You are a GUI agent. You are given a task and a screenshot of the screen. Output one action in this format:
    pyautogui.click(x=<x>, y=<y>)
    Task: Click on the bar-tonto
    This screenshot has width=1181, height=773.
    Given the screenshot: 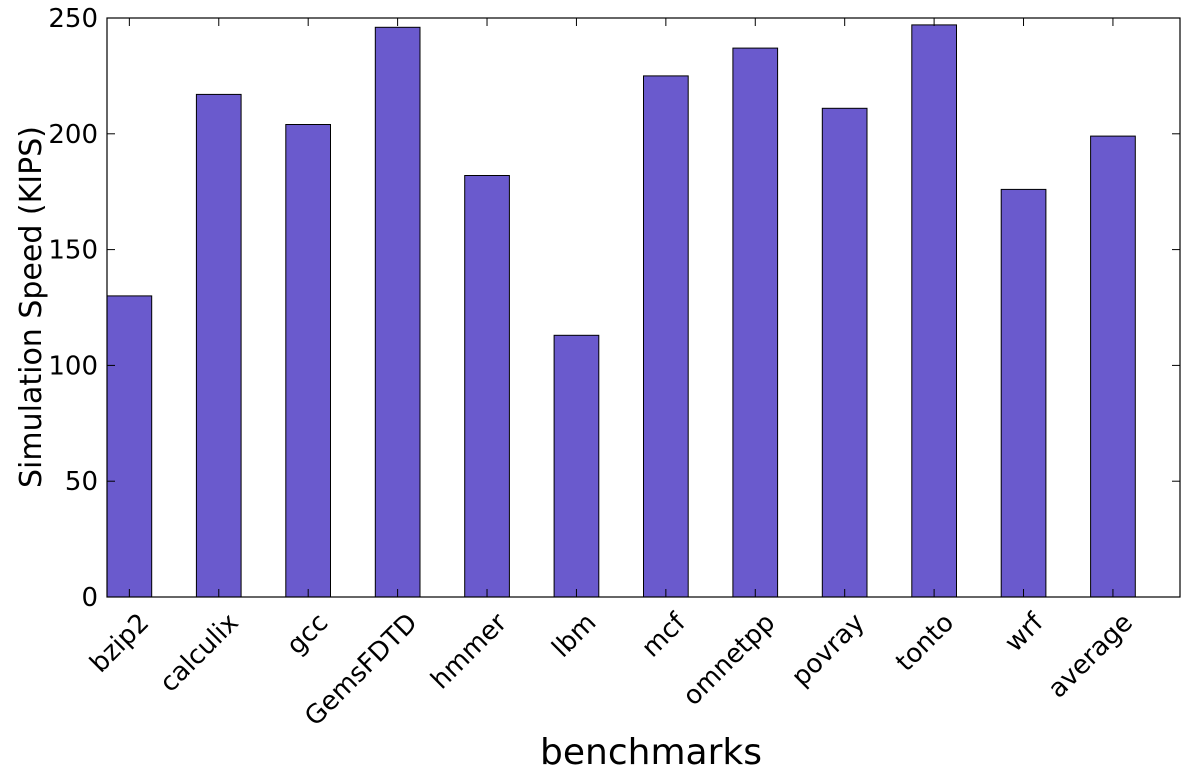 What is the action you would take?
    pyautogui.click(x=934, y=311)
    